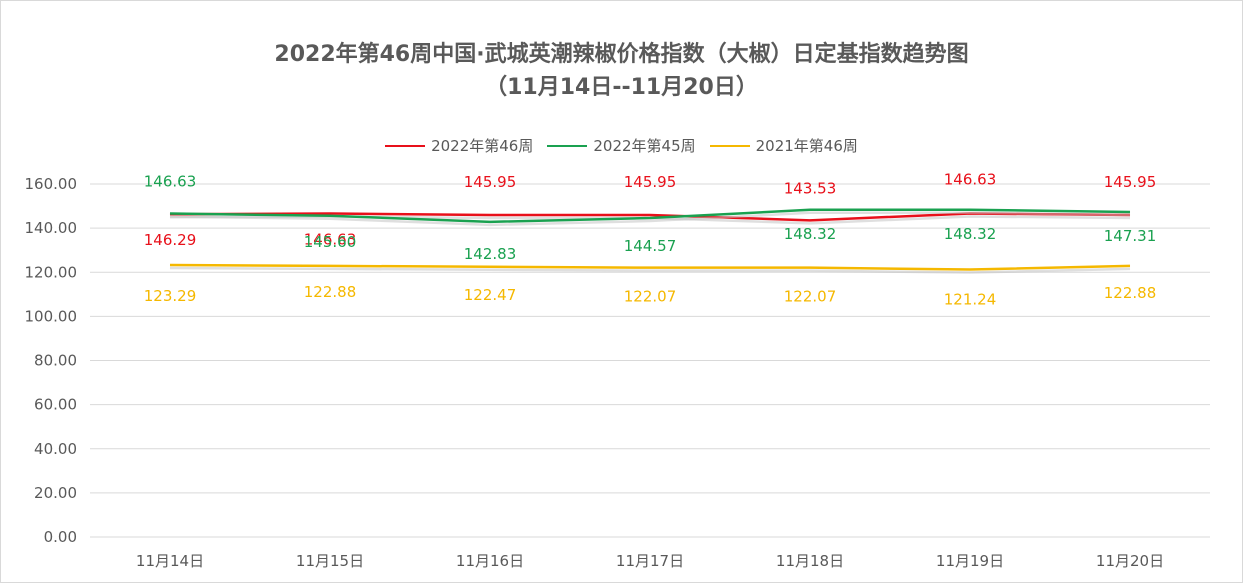 The height and width of the screenshot is (583, 1243). What do you see at coordinates (1130, 236) in the screenshot?
I see `data-label: 147.31` at bounding box center [1130, 236].